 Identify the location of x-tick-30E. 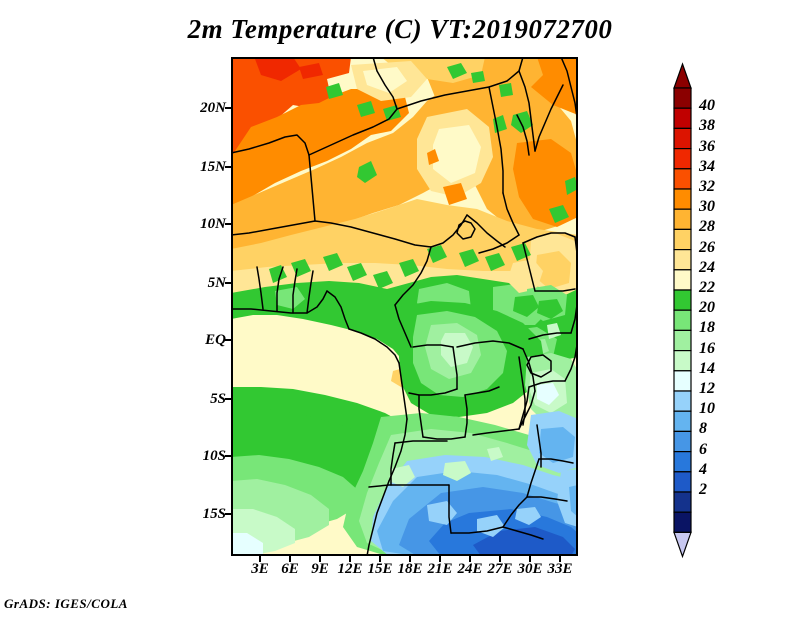
(530, 559).